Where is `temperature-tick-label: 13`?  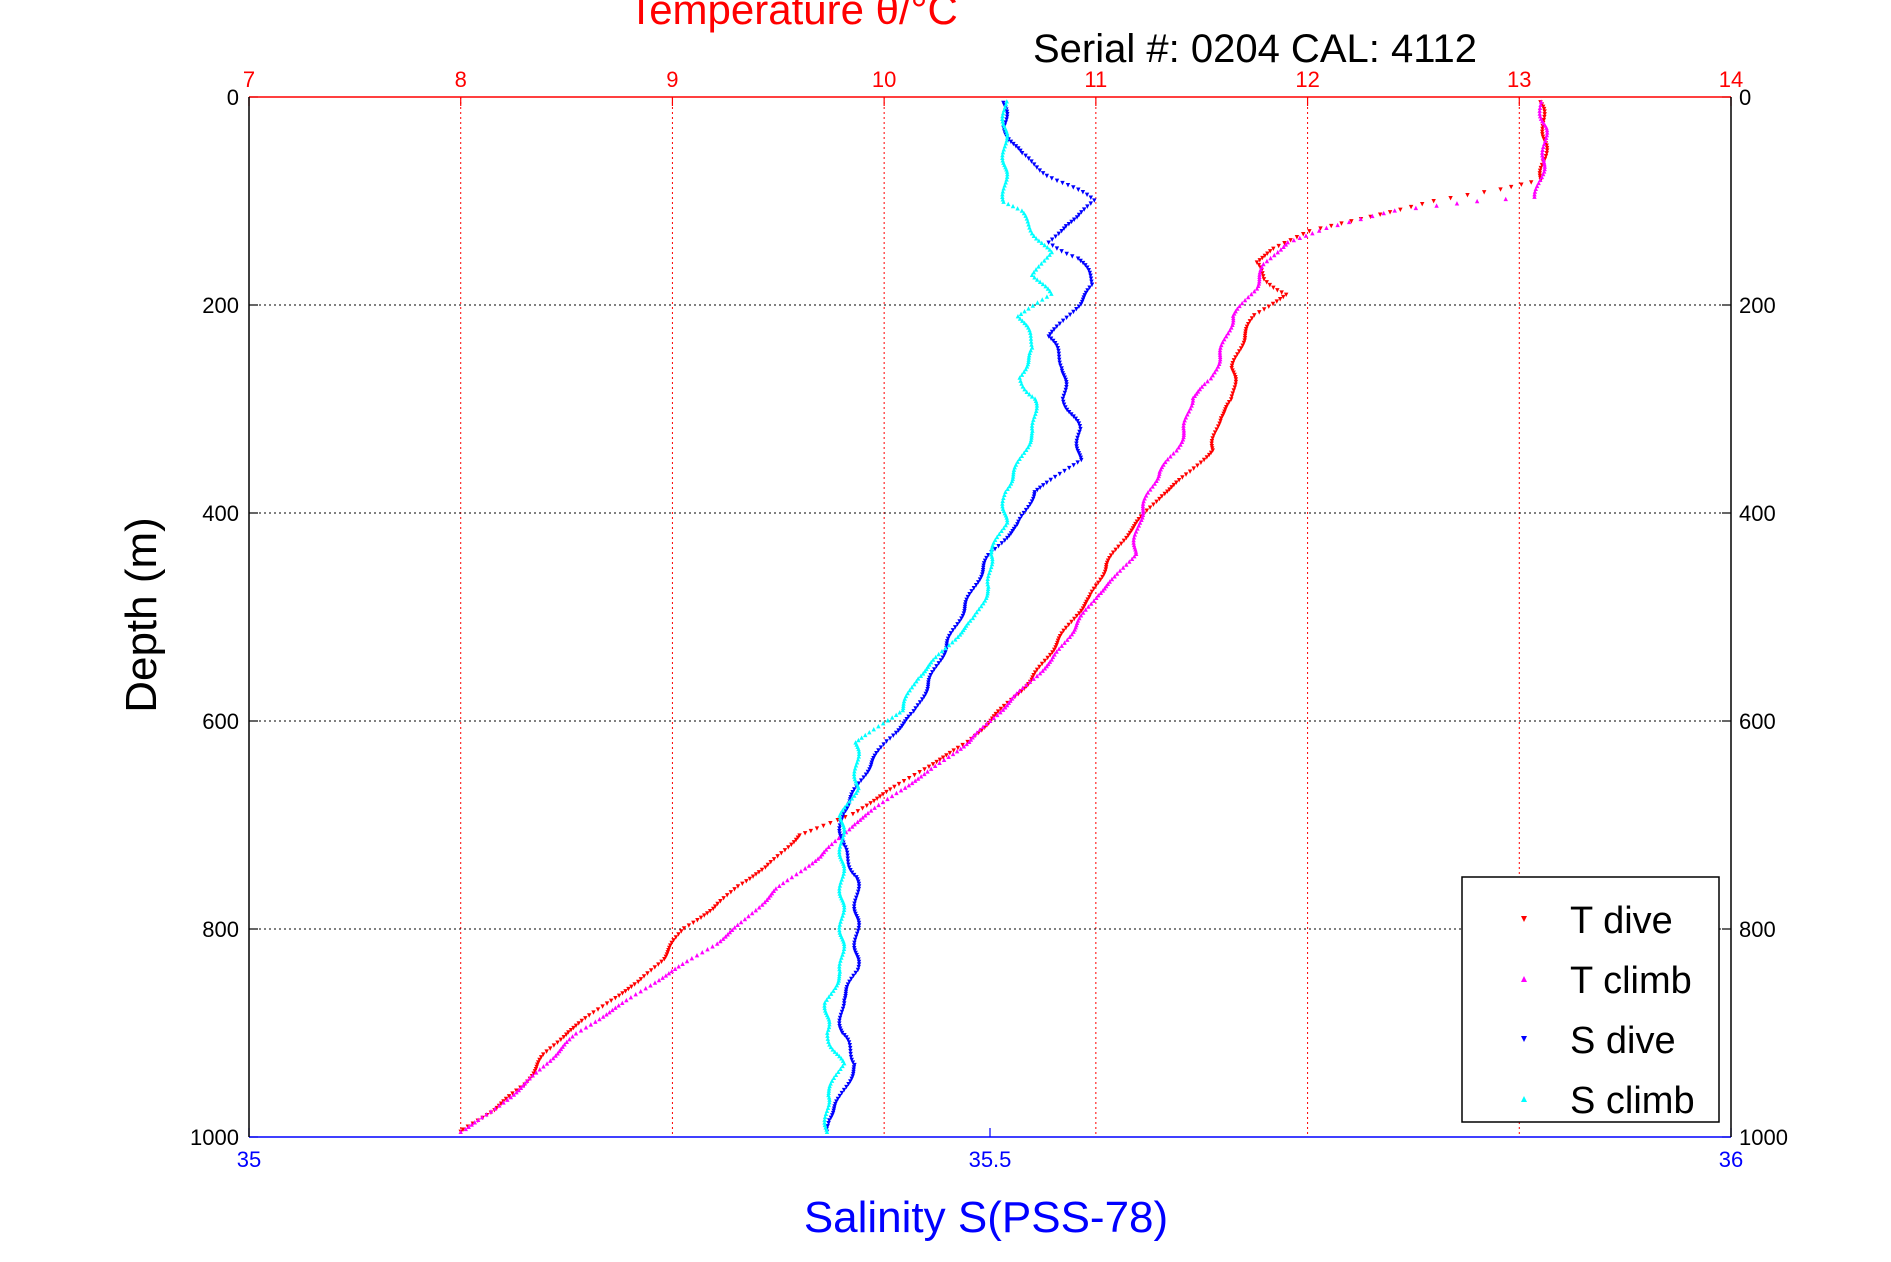
temperature-tick-label: 13 is located at coordinates (1519, 79).